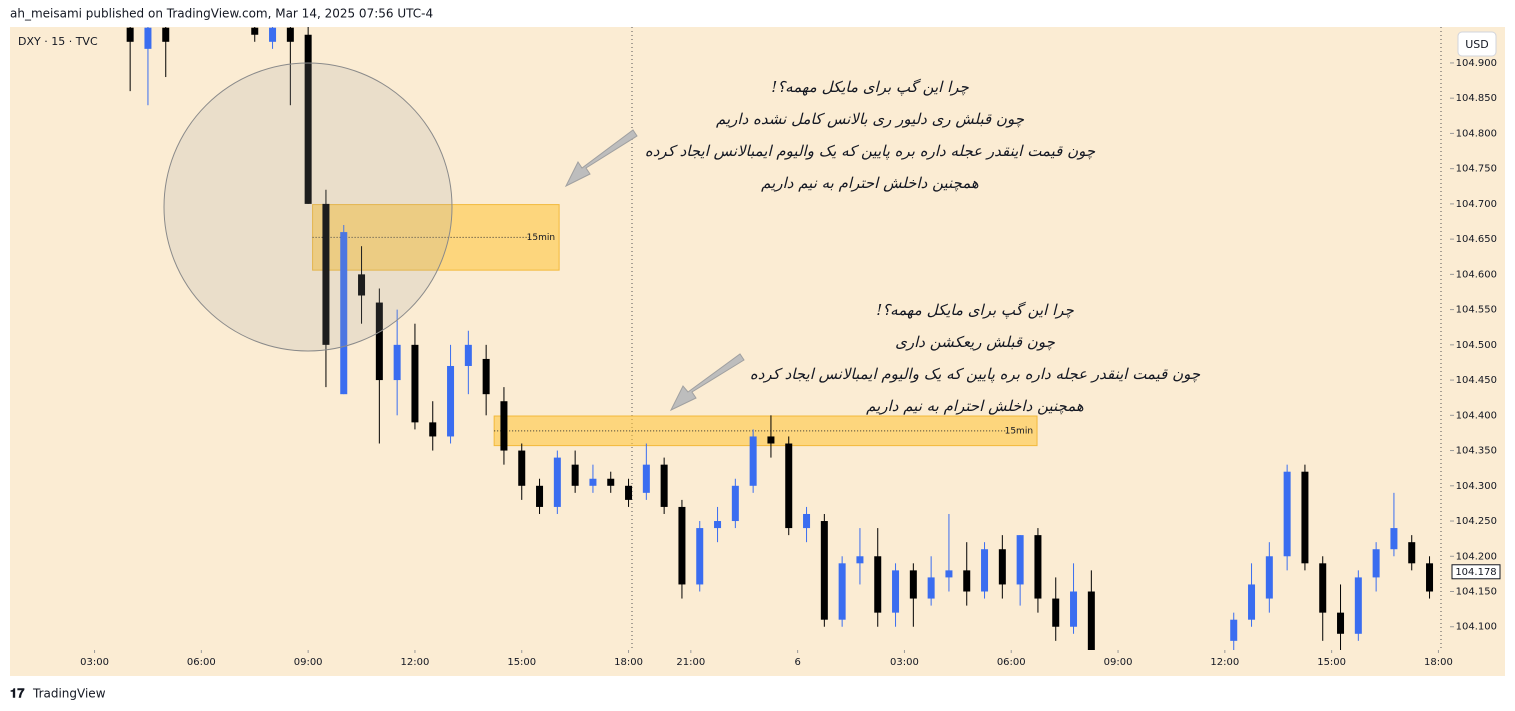 This screenshot has width=1515, height=711. Describe the element at coordinates (1476, 239) in the screenshot. I see `y-tick-label: 104.650` at that location.